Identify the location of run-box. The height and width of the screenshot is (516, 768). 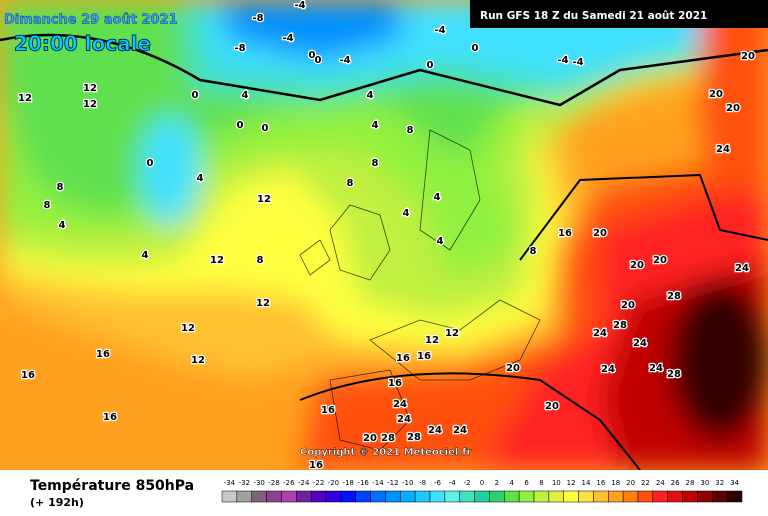
(619, 14).